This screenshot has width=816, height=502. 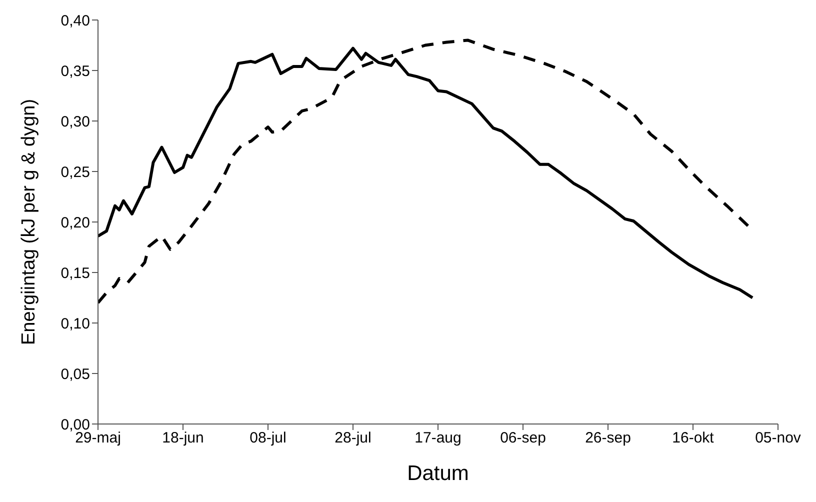 What do you see at coordinates (75, 323) in the screenshot?
I see `y-tick-label: 0,10` at bounding box center [75, 323].